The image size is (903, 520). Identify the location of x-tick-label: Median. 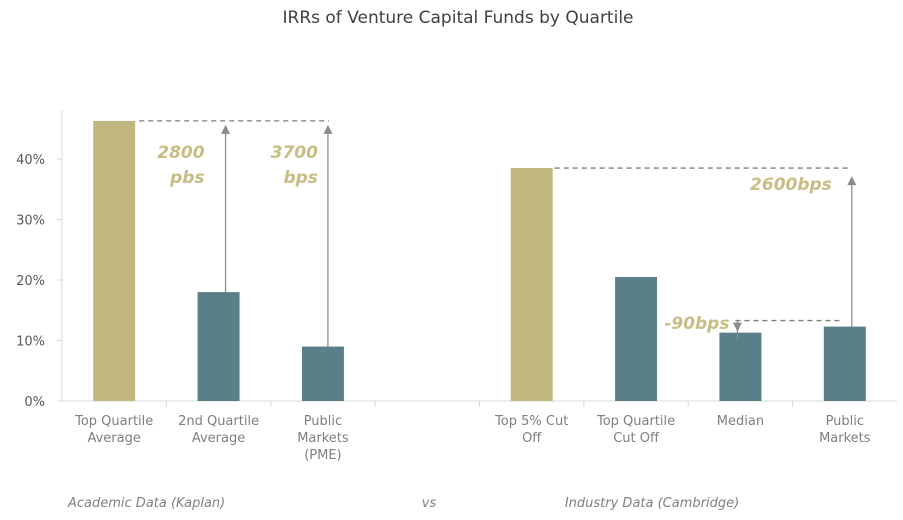
(740, 421).